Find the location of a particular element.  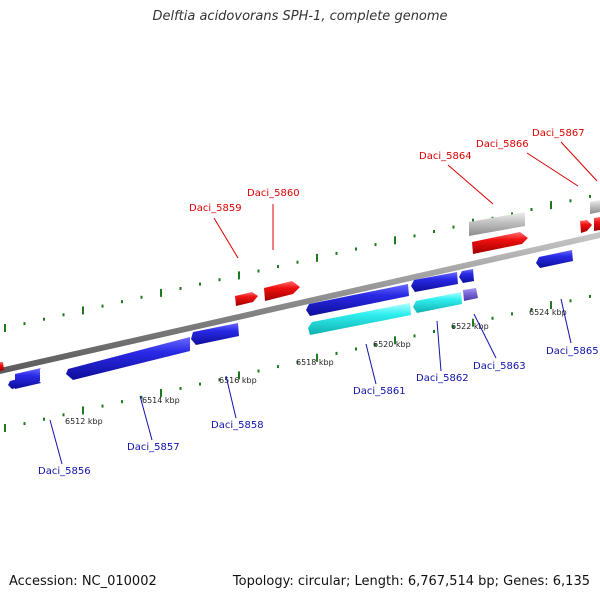

gene-label-daci-5859: Daci_5859 is located at coordinates (215, 208).